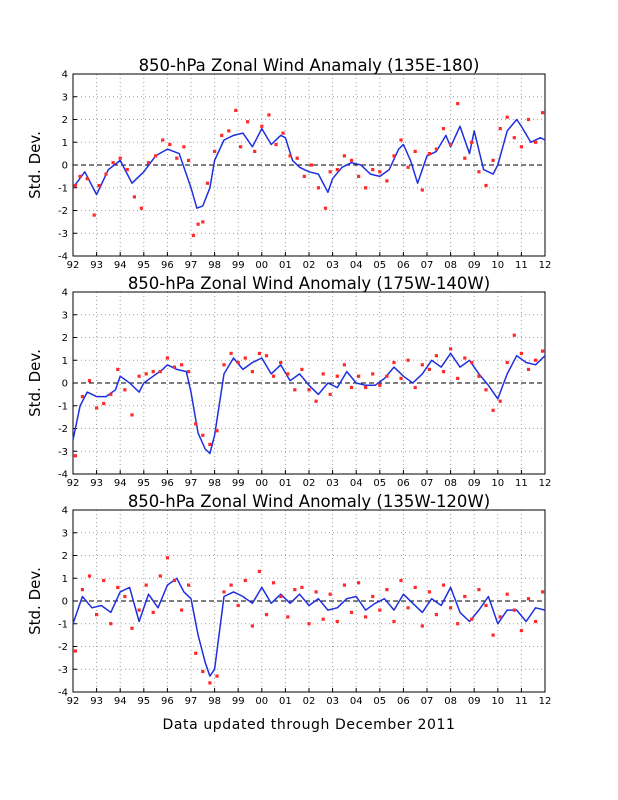  What do you see at coordinates (73, 265) in the screenshot?
I see `x-tick-label: 92` at bounding box center [73, 265].